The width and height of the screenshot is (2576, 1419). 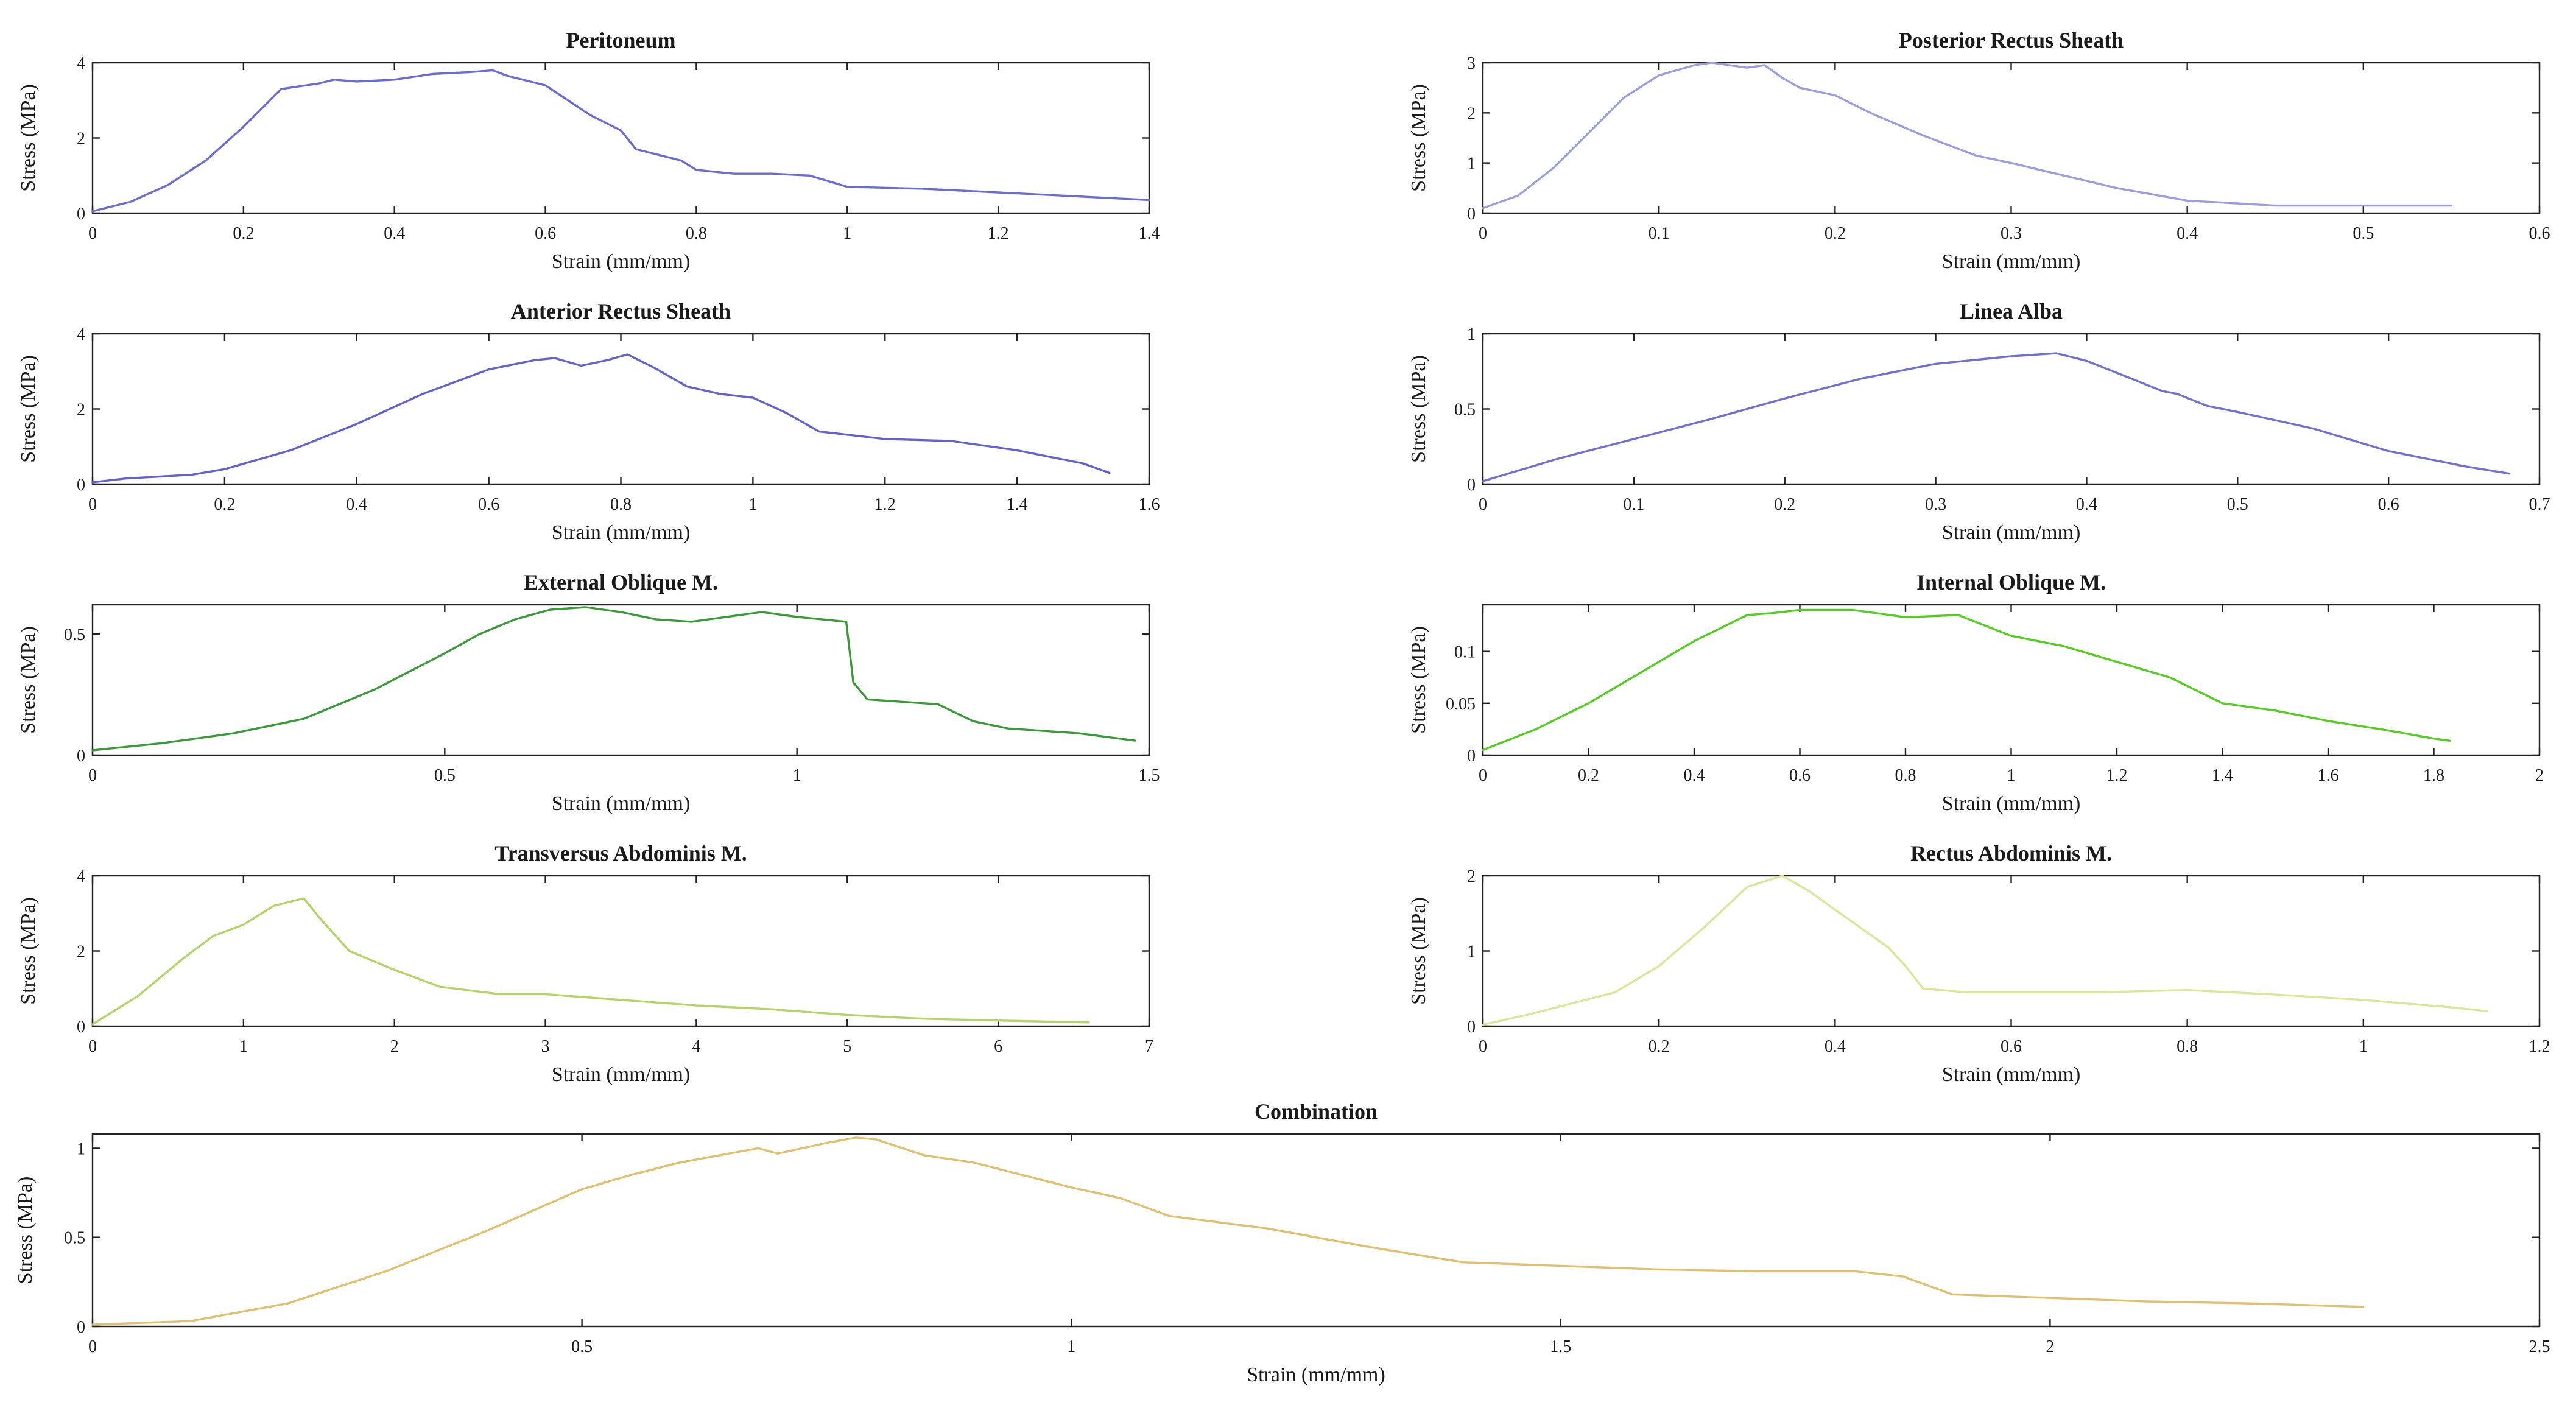 What do you see at coordinates (1966, 680) in the screenshot?
I see `internal-oblique-series-line` at bounding box center [1966, 680].